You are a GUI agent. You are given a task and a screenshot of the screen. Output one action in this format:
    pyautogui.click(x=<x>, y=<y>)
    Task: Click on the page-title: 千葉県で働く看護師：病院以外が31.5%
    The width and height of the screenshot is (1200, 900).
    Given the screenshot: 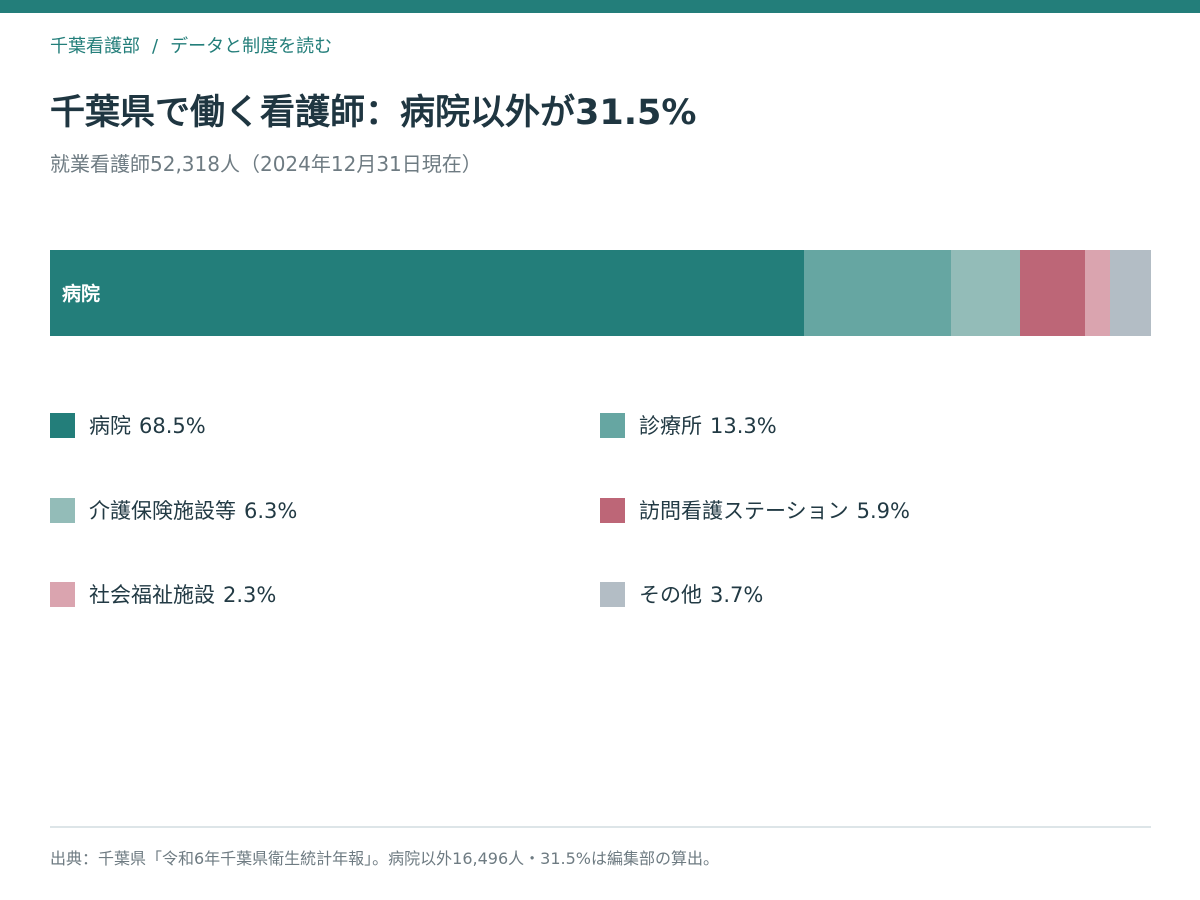 What is the action you would take?
    pyautogui.click(x=373, y=113)
    